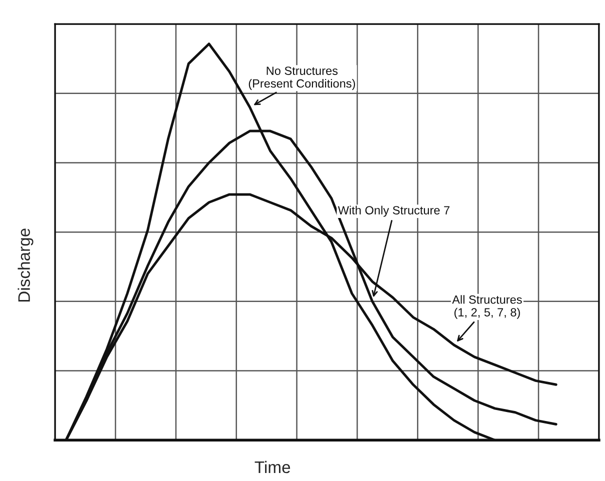 Image resolution: width=605 pixels, height=481 pixels. Describe the element at coordinates (26, 265) in the screenshot. I see `y-axis-title: Discharge` at that location.